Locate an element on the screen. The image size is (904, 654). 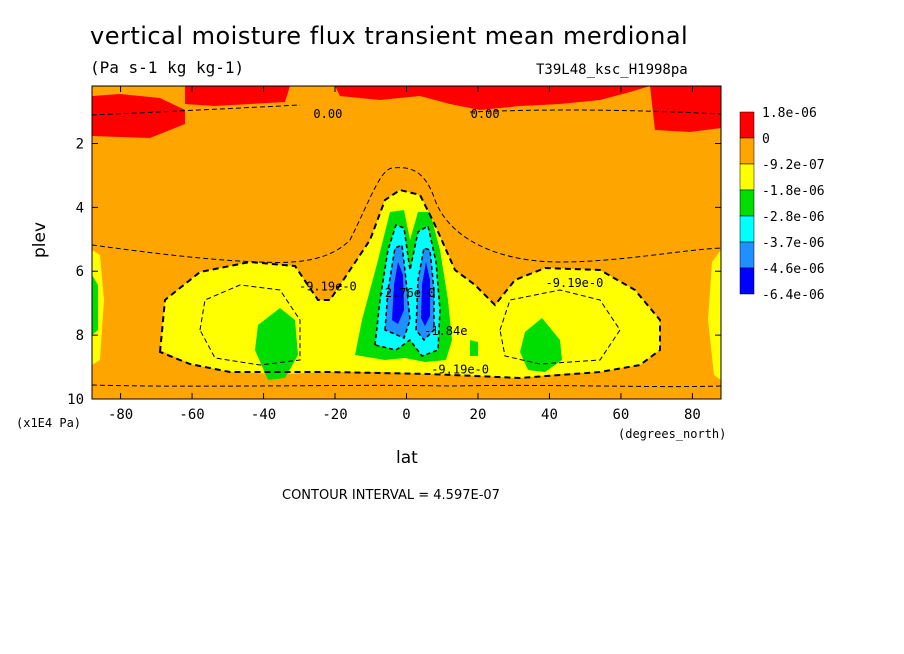
fill-green-left-edge is located at coordinates (95, 305).